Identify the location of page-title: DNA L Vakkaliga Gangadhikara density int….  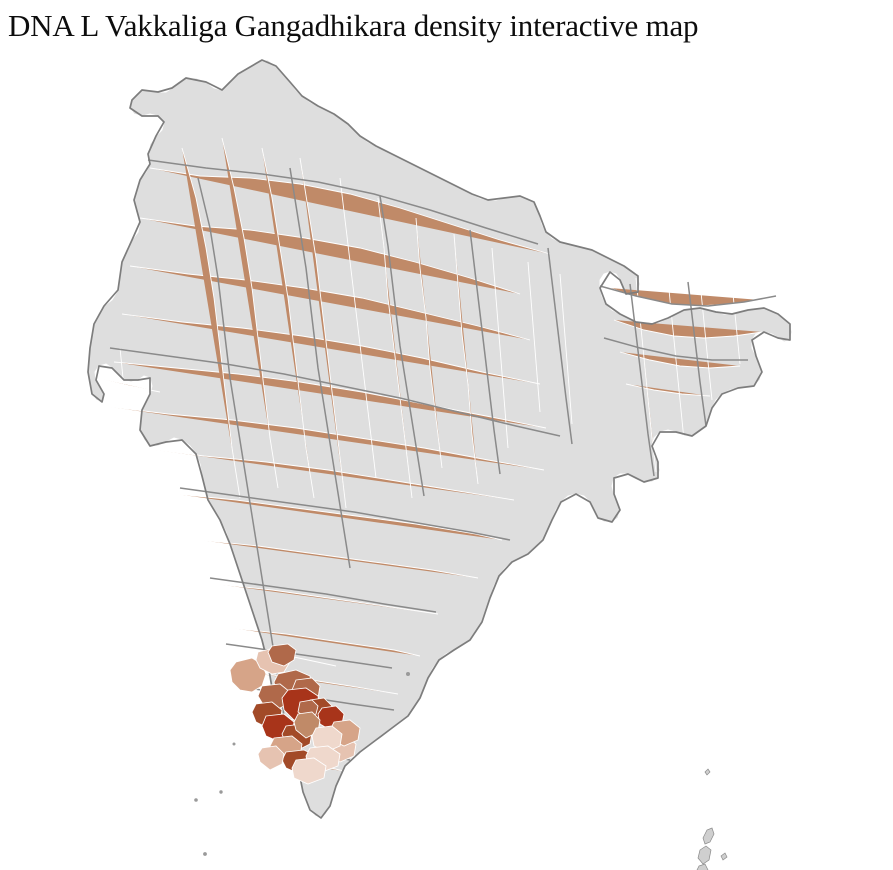
(353, 25).